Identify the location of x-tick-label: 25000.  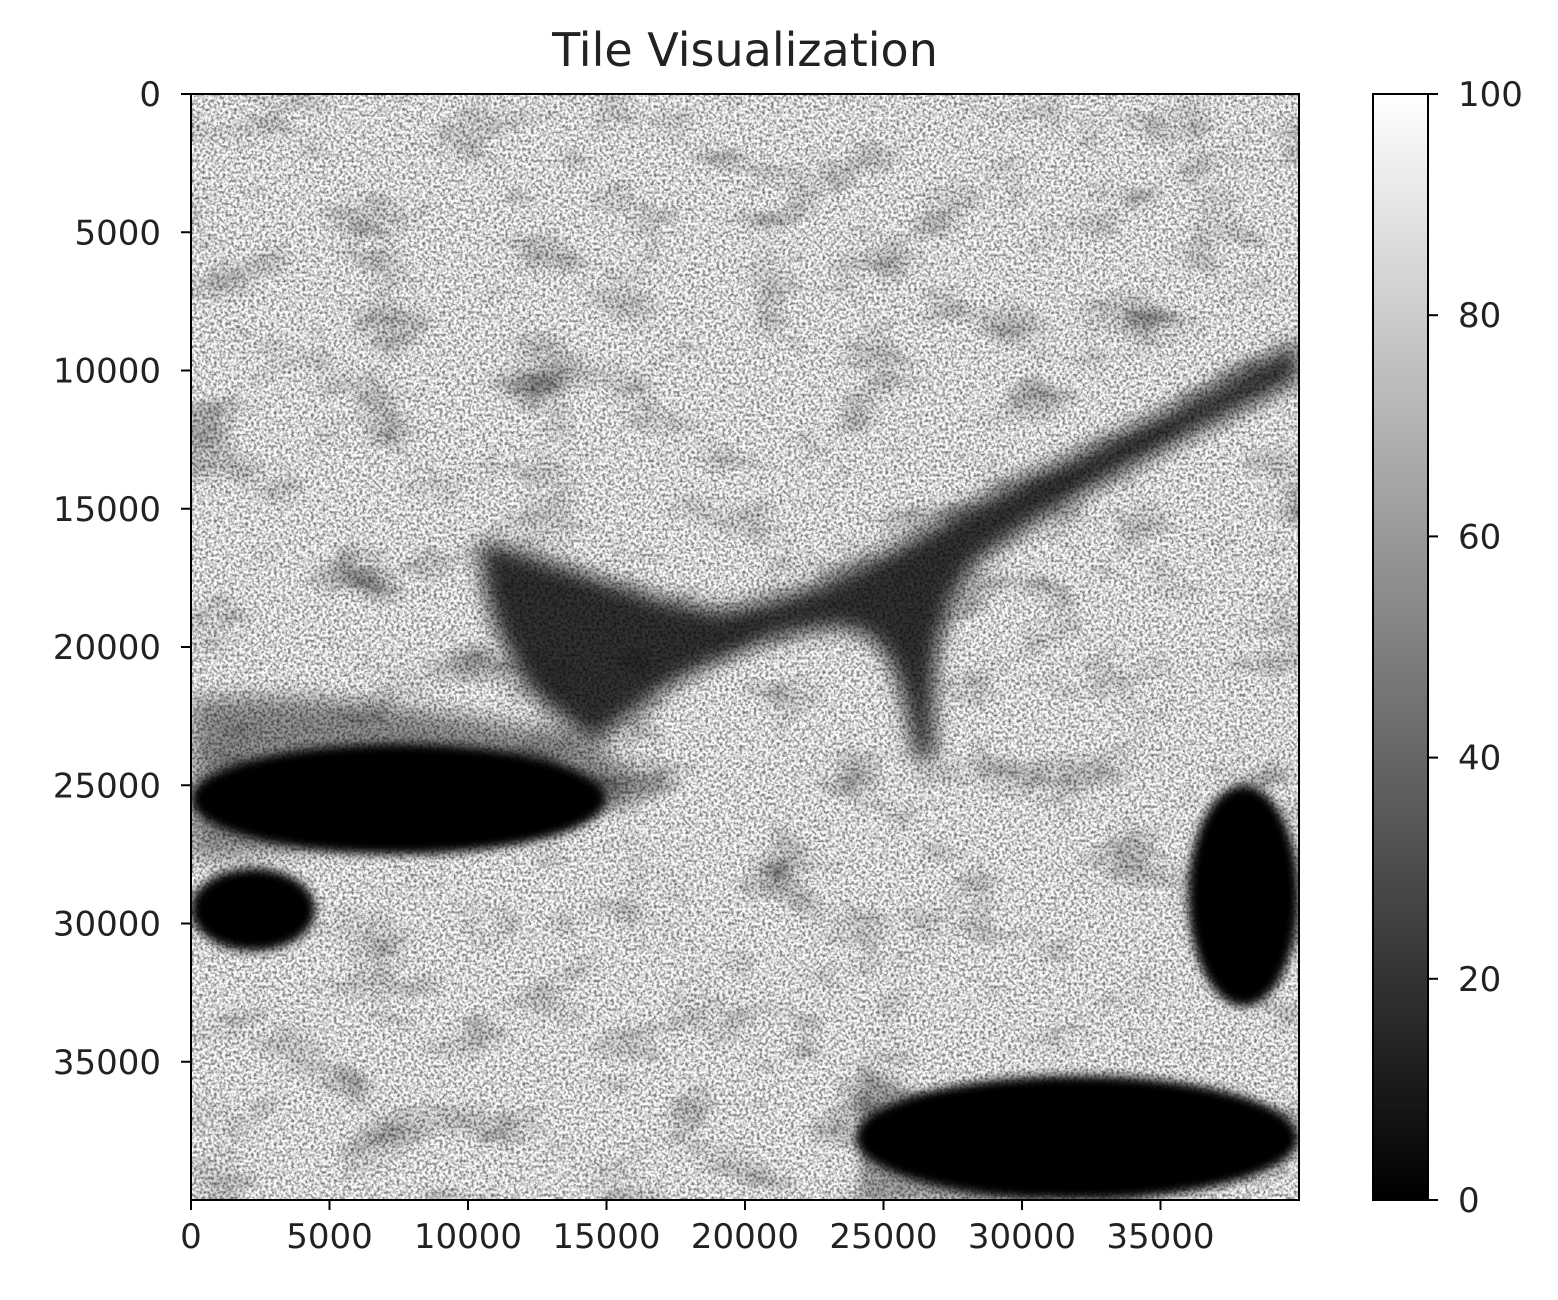
(883, 1237).